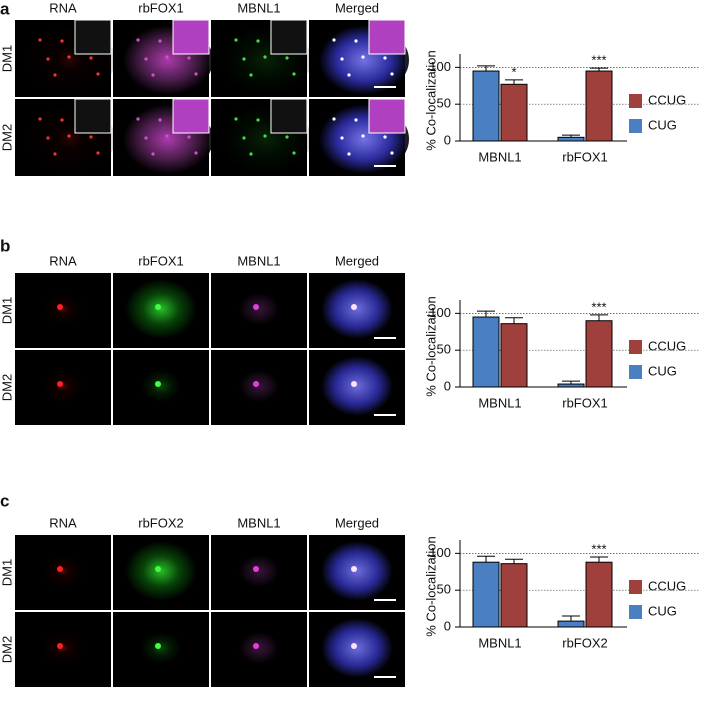  Describe the element at coordinates (444, 349) in the screenshot. I see `y-tick-label: 50` at that location.